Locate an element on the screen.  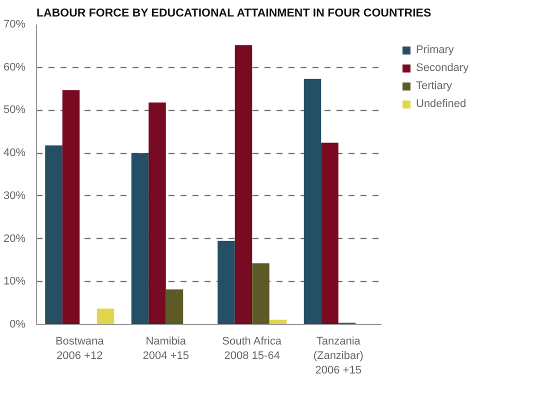
x-tick-label: South Africa 2008 15-64 is located at coordinates (252, 349).